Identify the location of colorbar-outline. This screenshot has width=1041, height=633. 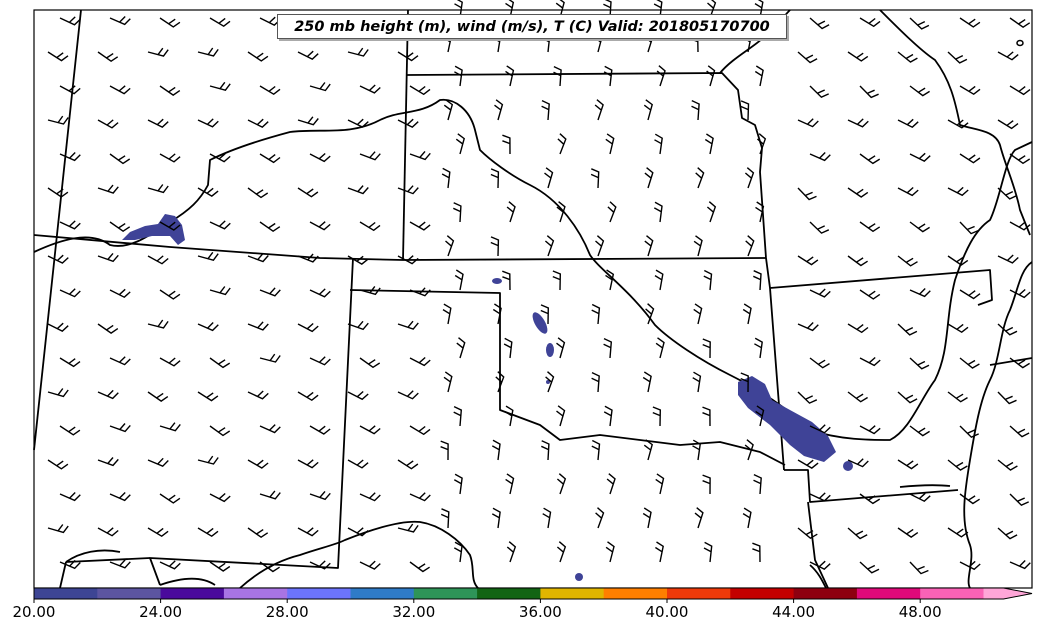
(533, 593).